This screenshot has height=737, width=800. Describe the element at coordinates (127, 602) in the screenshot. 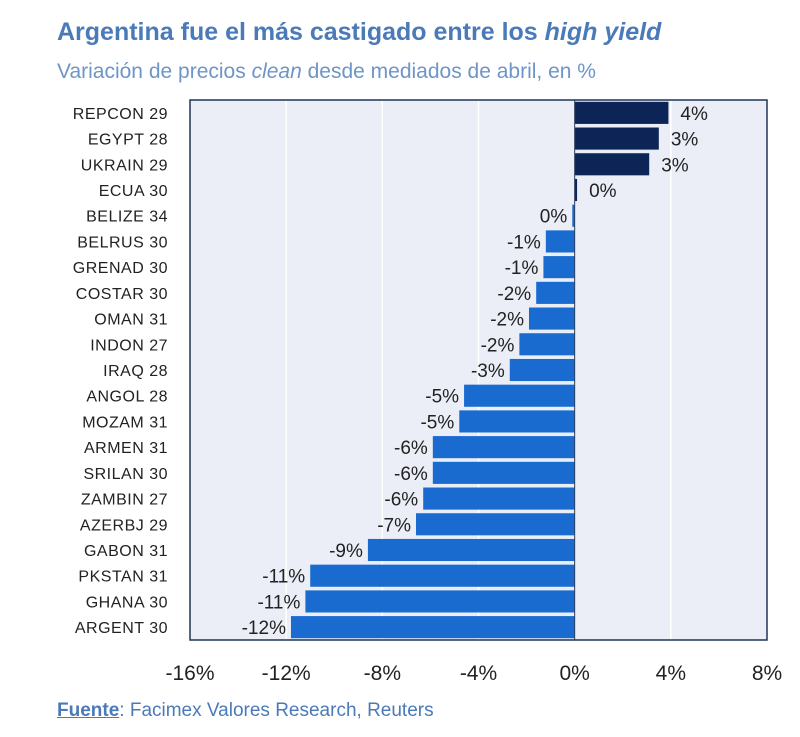

I see `category-label: GHANA 30` at that location.